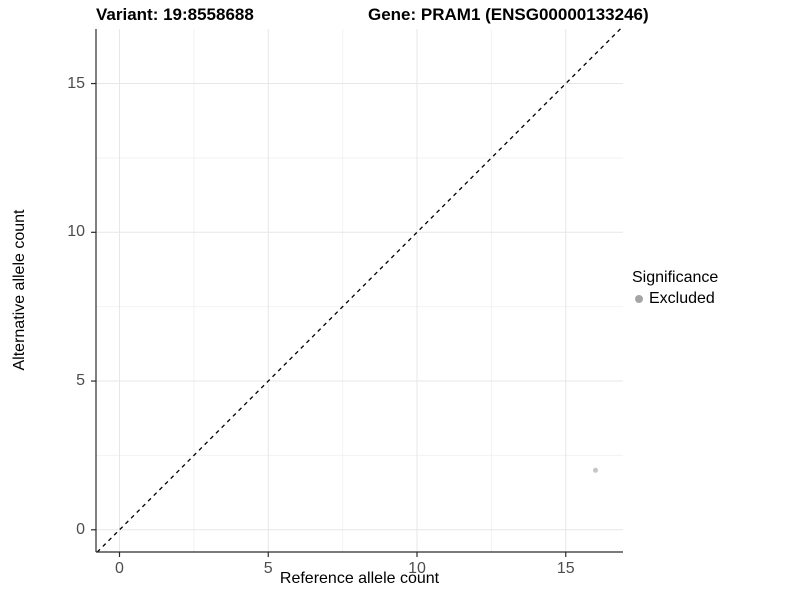  What do you see at coordinates (682, 298) in the screenshot?
I see `legend-item-label: Excluded` at bounding box center [682, 298].